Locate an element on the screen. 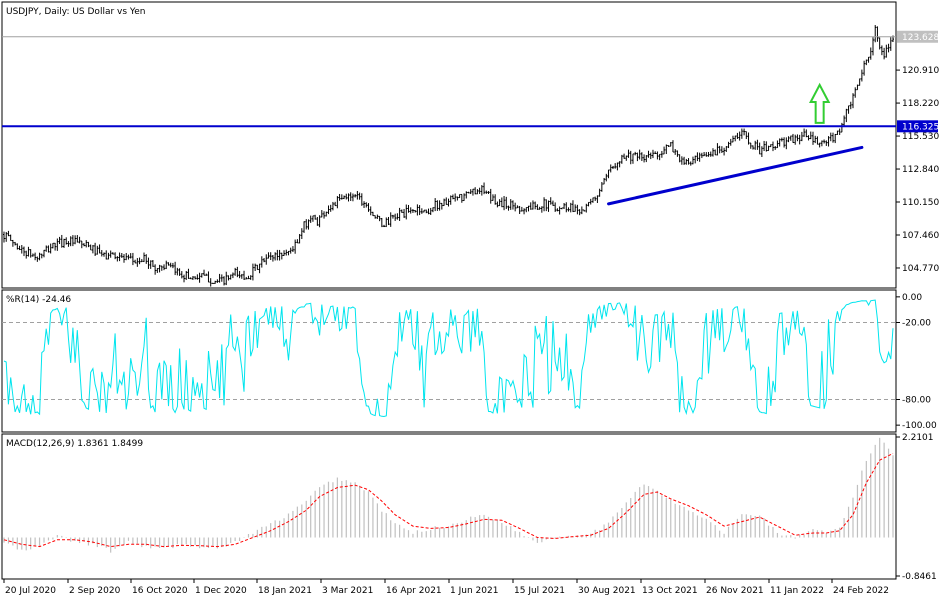  wpr-tick-label: -100.00 is located at coordinates (919, 426).